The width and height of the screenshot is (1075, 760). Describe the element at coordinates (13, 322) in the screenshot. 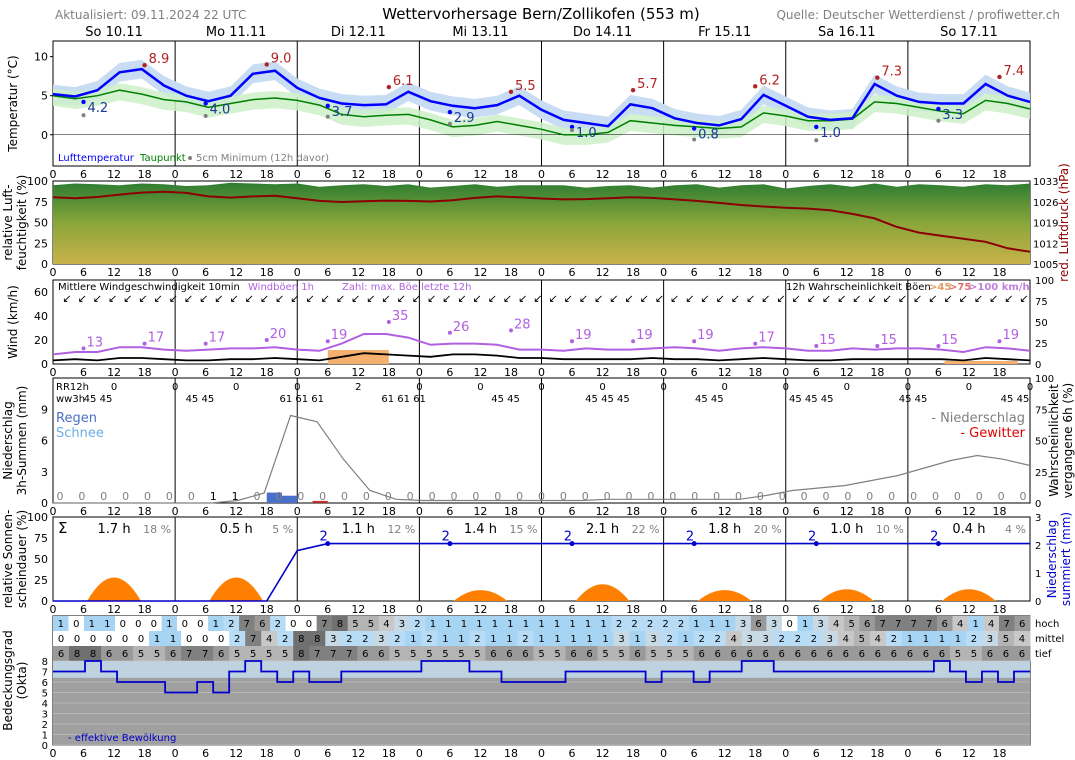

I see `y-axis-label: Wind (km/h)` at that location.